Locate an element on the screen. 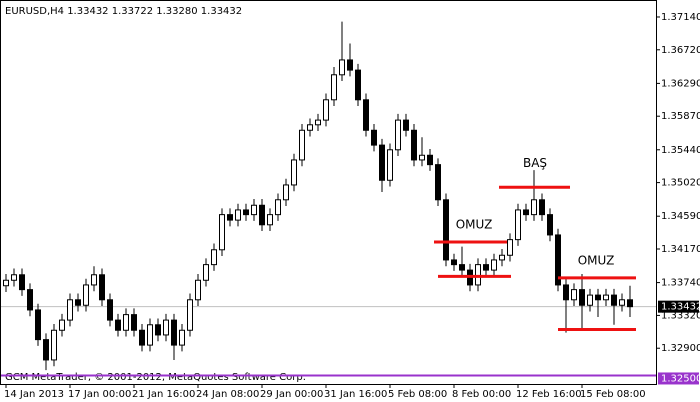 The image size is (700, 402). y-tick-label: 1.32900 is located at coordinates (680, 348).